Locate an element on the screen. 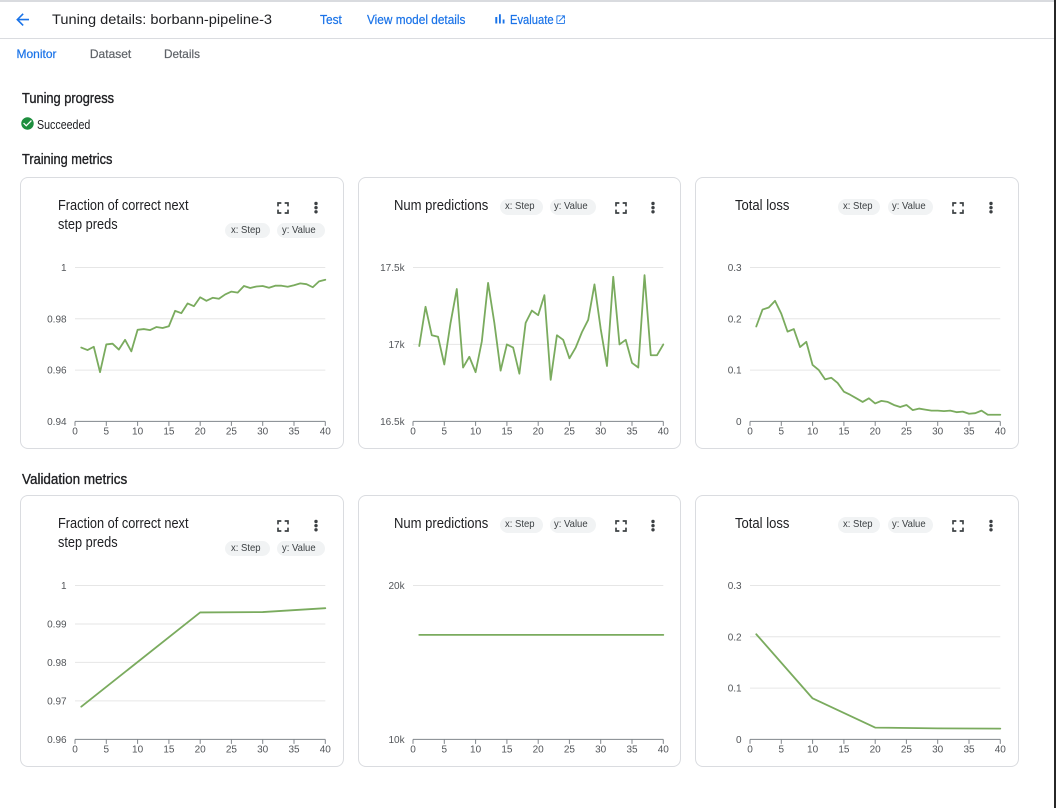  svg-text: 16.5k is located at coordinates (392, 422).